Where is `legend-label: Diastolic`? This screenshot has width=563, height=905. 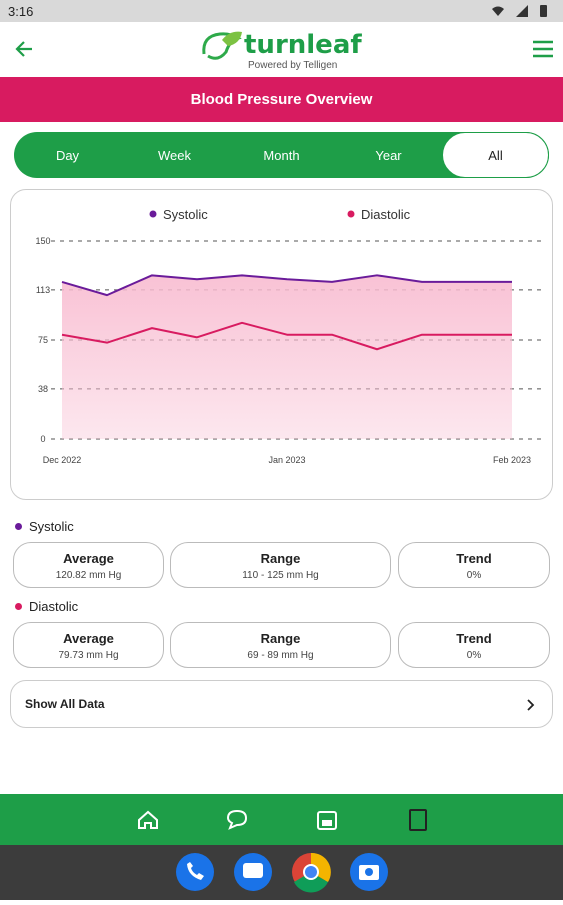 legend-label: Diastolic is located at coordinates (386, 214).